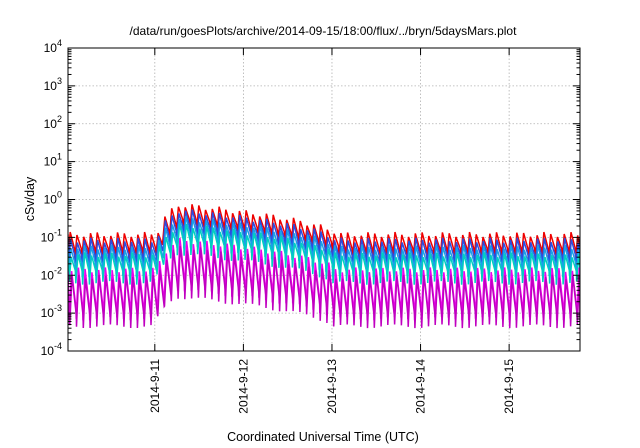  I want to click on x-tick-label: 2014-9-11, so click(155, 386).